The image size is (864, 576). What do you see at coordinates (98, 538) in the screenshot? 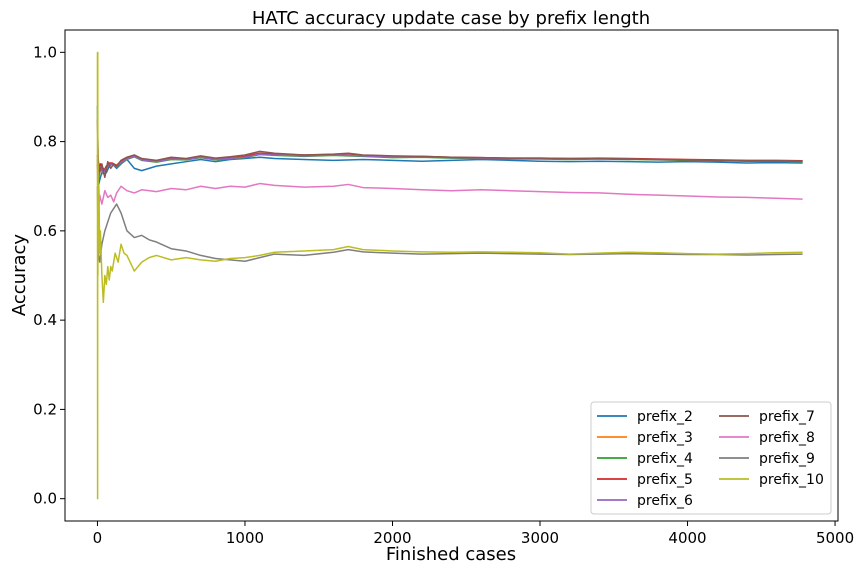
I see `x-tick-label: 0` at bounding box center [98, 538].